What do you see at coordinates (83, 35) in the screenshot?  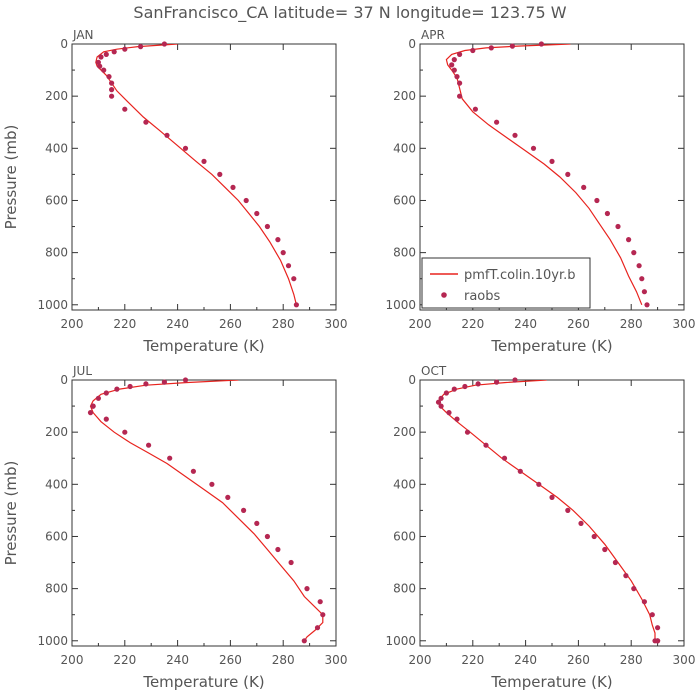 I see `panel-label-jan: JAN` at bounding box center [83, 35].